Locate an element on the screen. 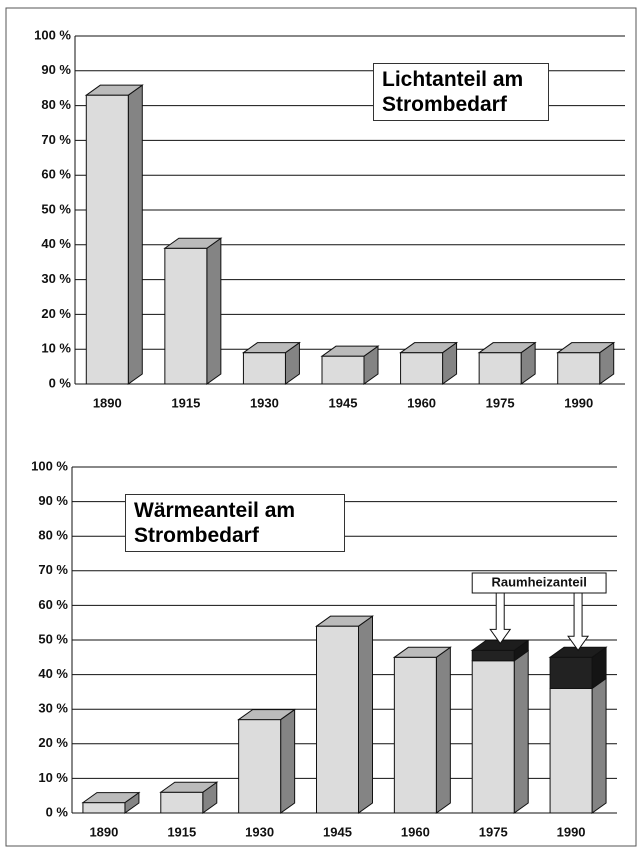 Image resolution: width=642 pixels, height=852 pixels. annotation: Raumheizanteil is located at coordinates (538, 581).